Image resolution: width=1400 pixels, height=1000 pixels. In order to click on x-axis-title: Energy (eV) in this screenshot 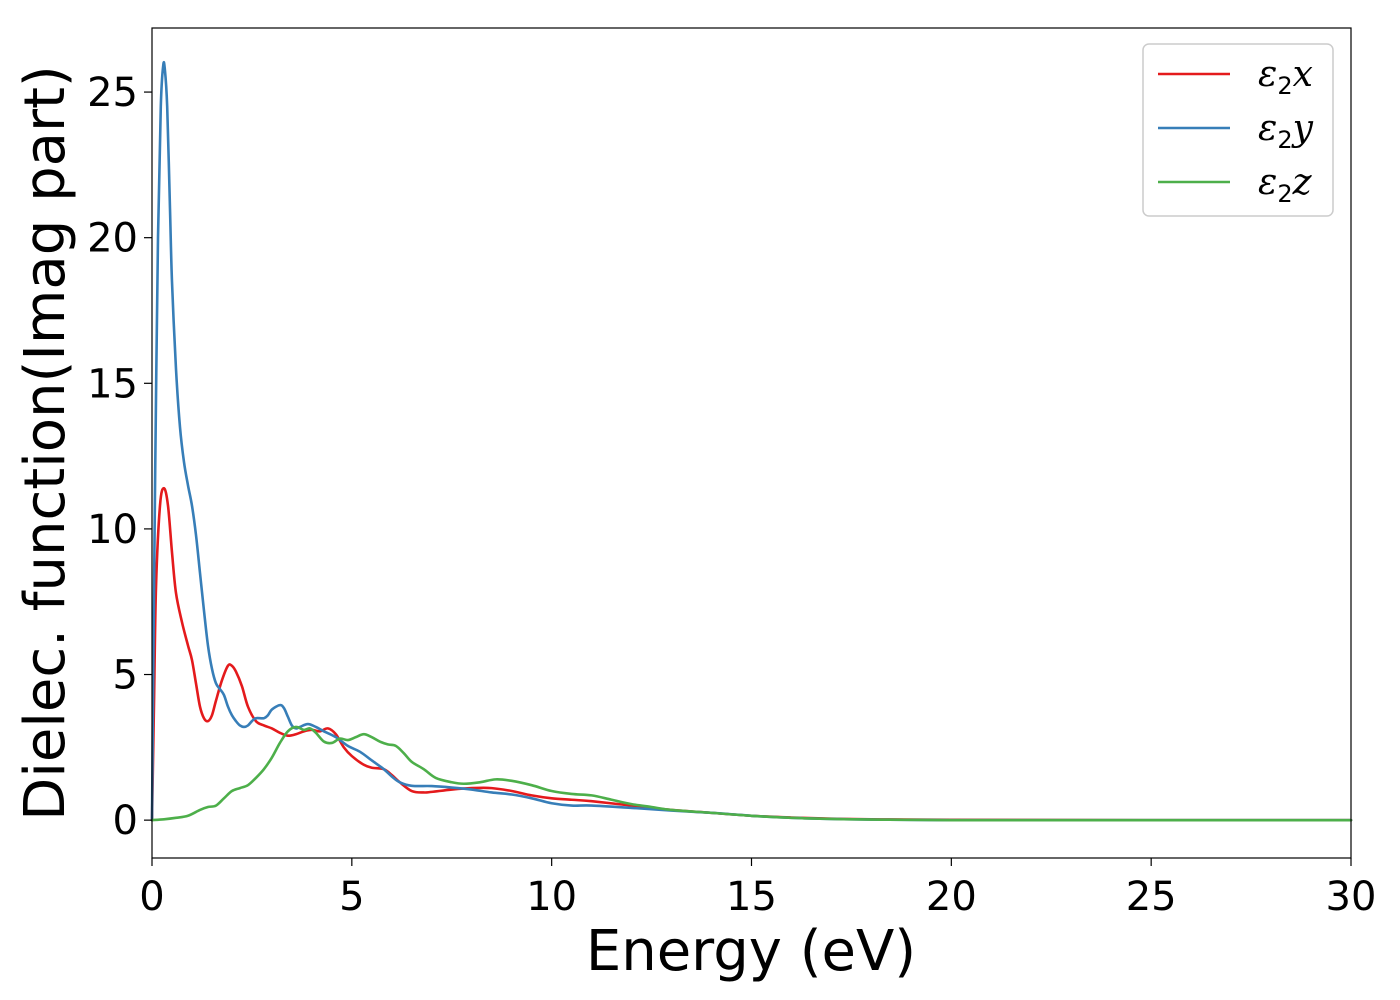, I will do `click(751, 951)`.